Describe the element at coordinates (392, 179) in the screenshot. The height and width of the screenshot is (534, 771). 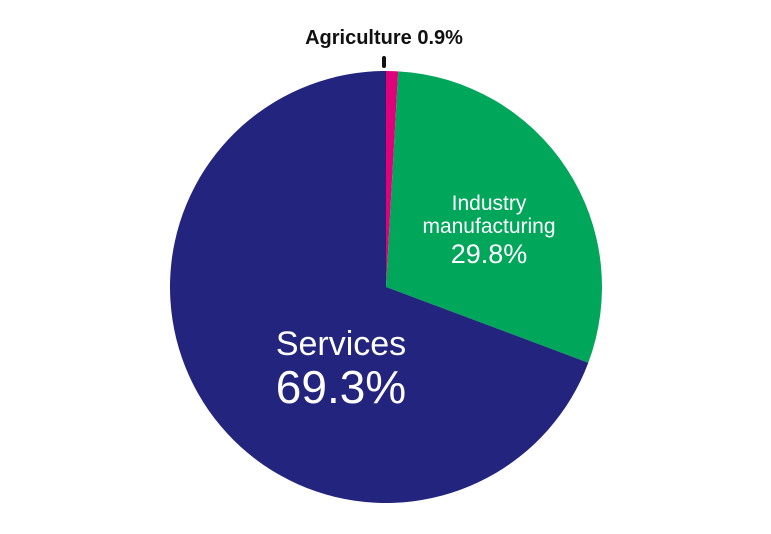
I see `pie-slice-agriculture` at that location.